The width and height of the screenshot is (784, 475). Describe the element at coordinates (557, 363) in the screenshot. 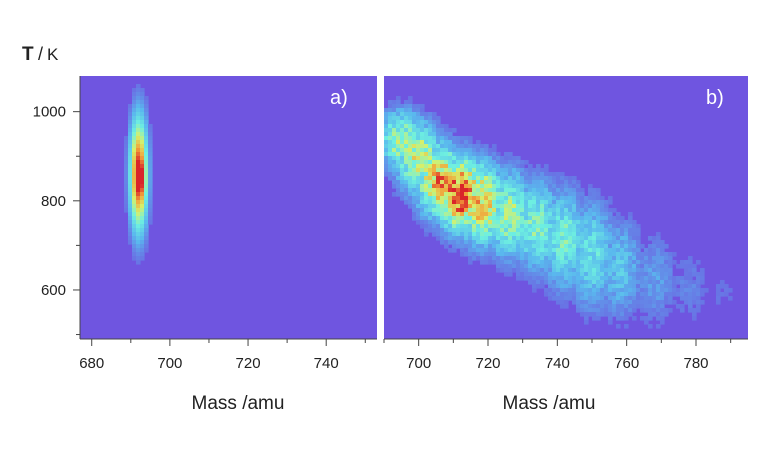

I see `x-tick-label: 740` at that location.